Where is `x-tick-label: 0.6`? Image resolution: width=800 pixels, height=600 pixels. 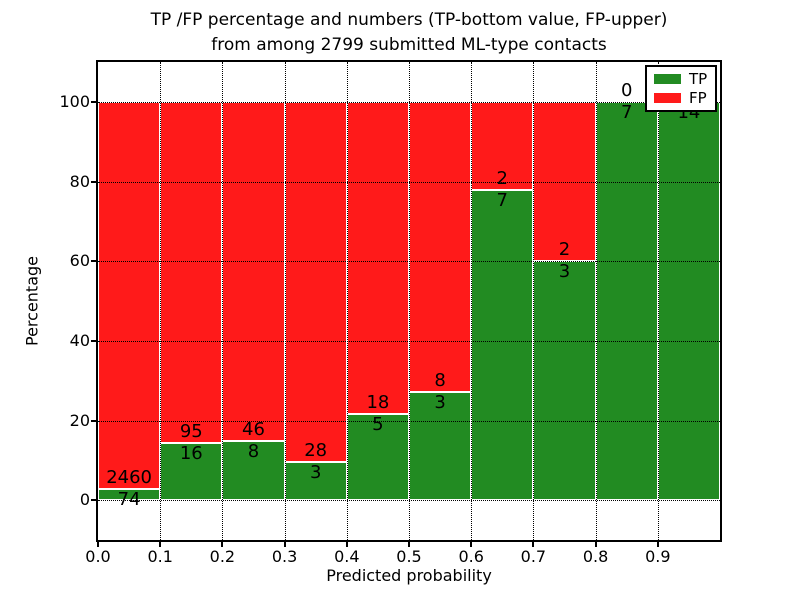
x-tick-label: 0.6 is located at coordinates (471, 556).